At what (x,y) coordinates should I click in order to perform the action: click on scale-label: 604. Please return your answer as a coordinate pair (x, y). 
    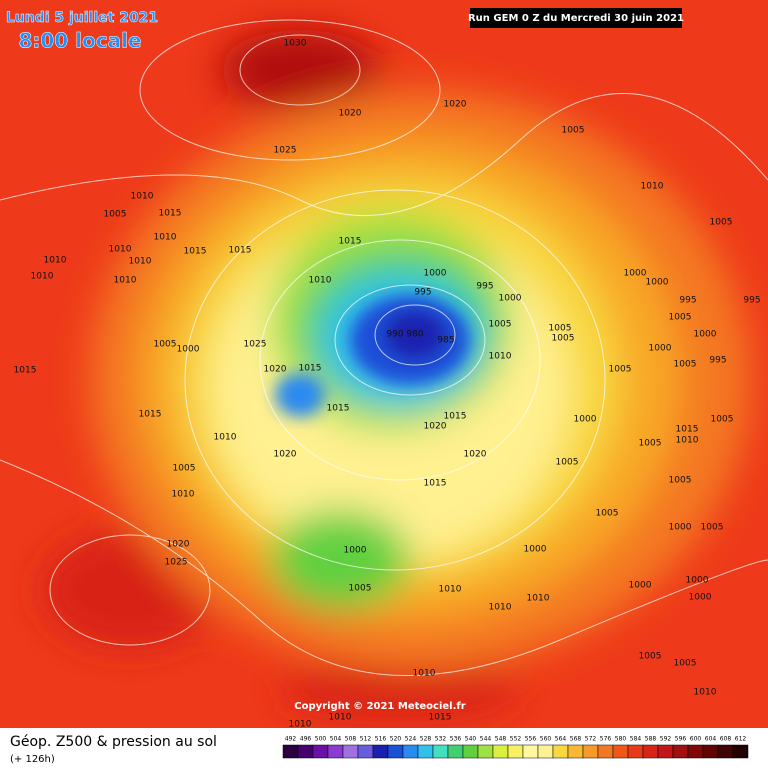
    Looking at the image, I should click on (711, 739).